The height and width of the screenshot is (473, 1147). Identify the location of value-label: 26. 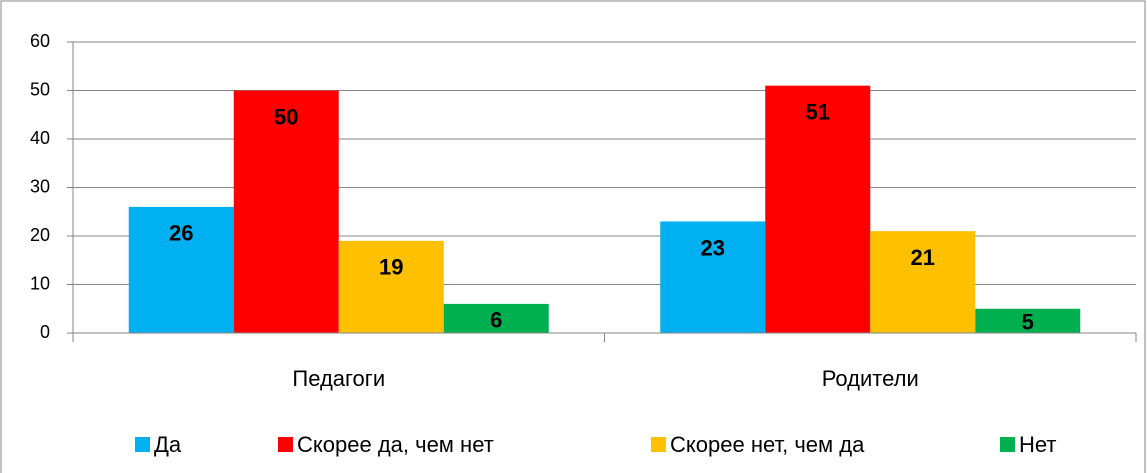
(181, 233).